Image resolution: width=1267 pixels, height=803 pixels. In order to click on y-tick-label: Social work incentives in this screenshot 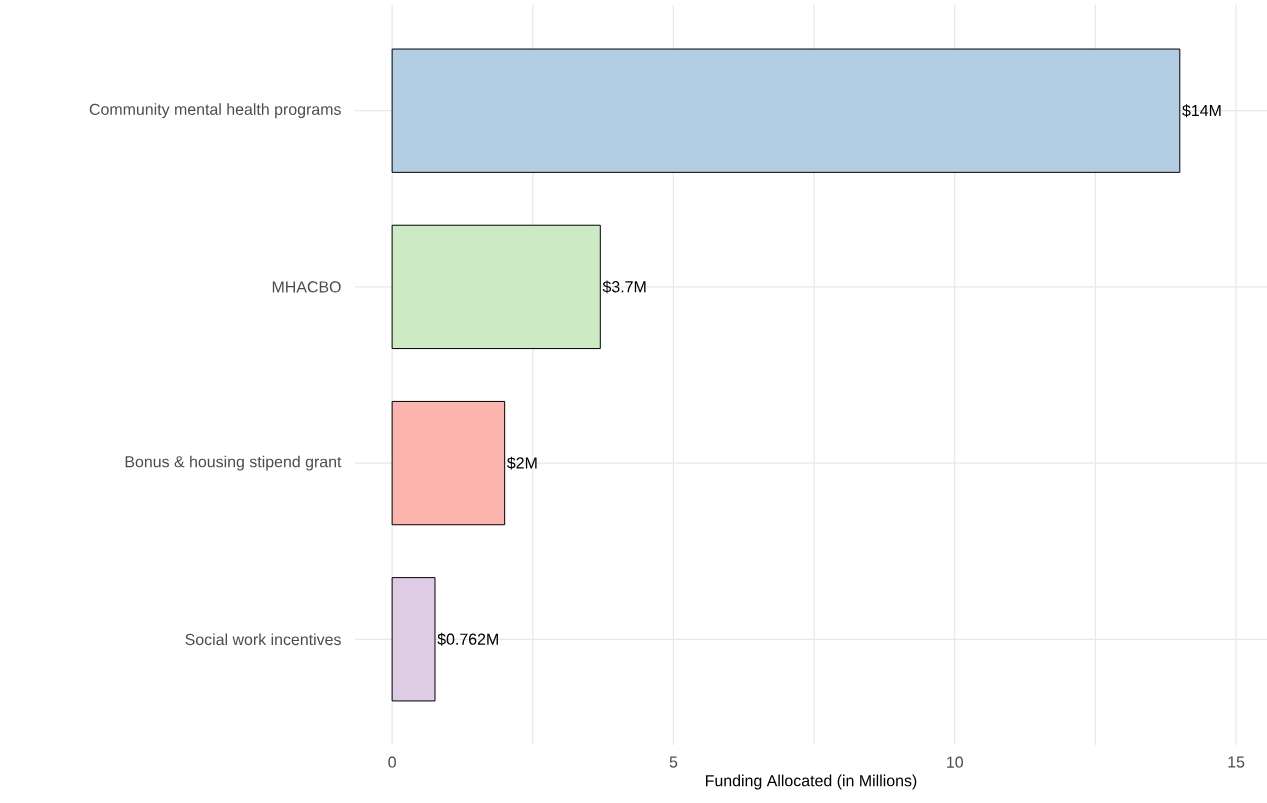, I will do `click(263, 639)`.